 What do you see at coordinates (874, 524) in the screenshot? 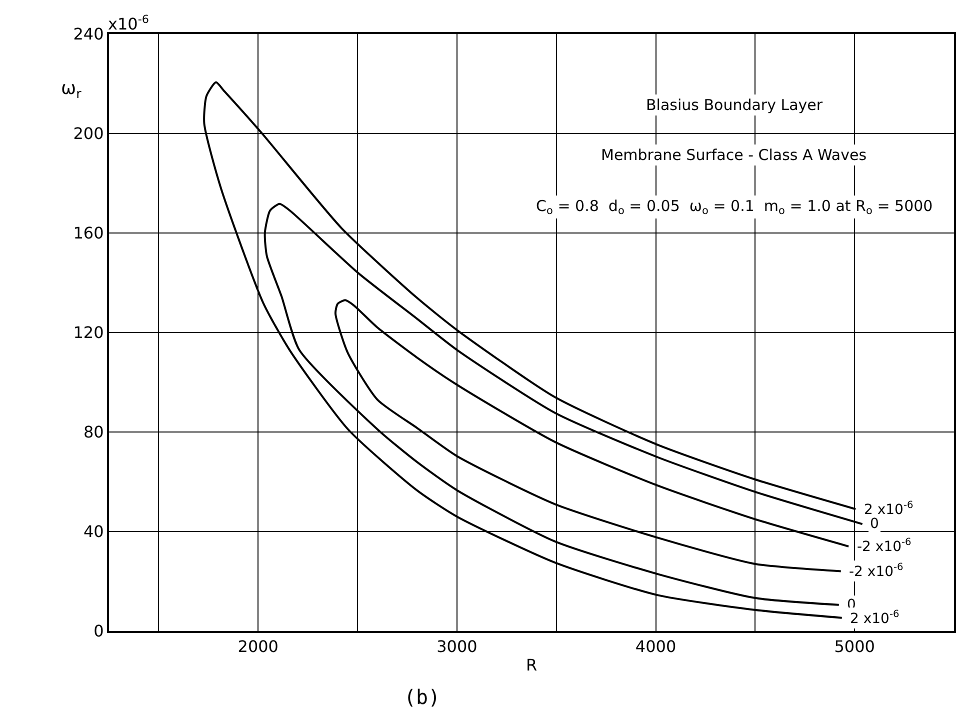
I see `annotation: 0` at bounding box center [874, 524].